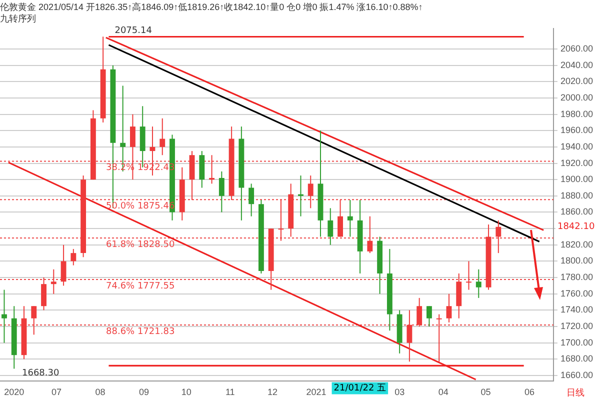  I want to click on x-tick-label: 2020, so click(14, 392).